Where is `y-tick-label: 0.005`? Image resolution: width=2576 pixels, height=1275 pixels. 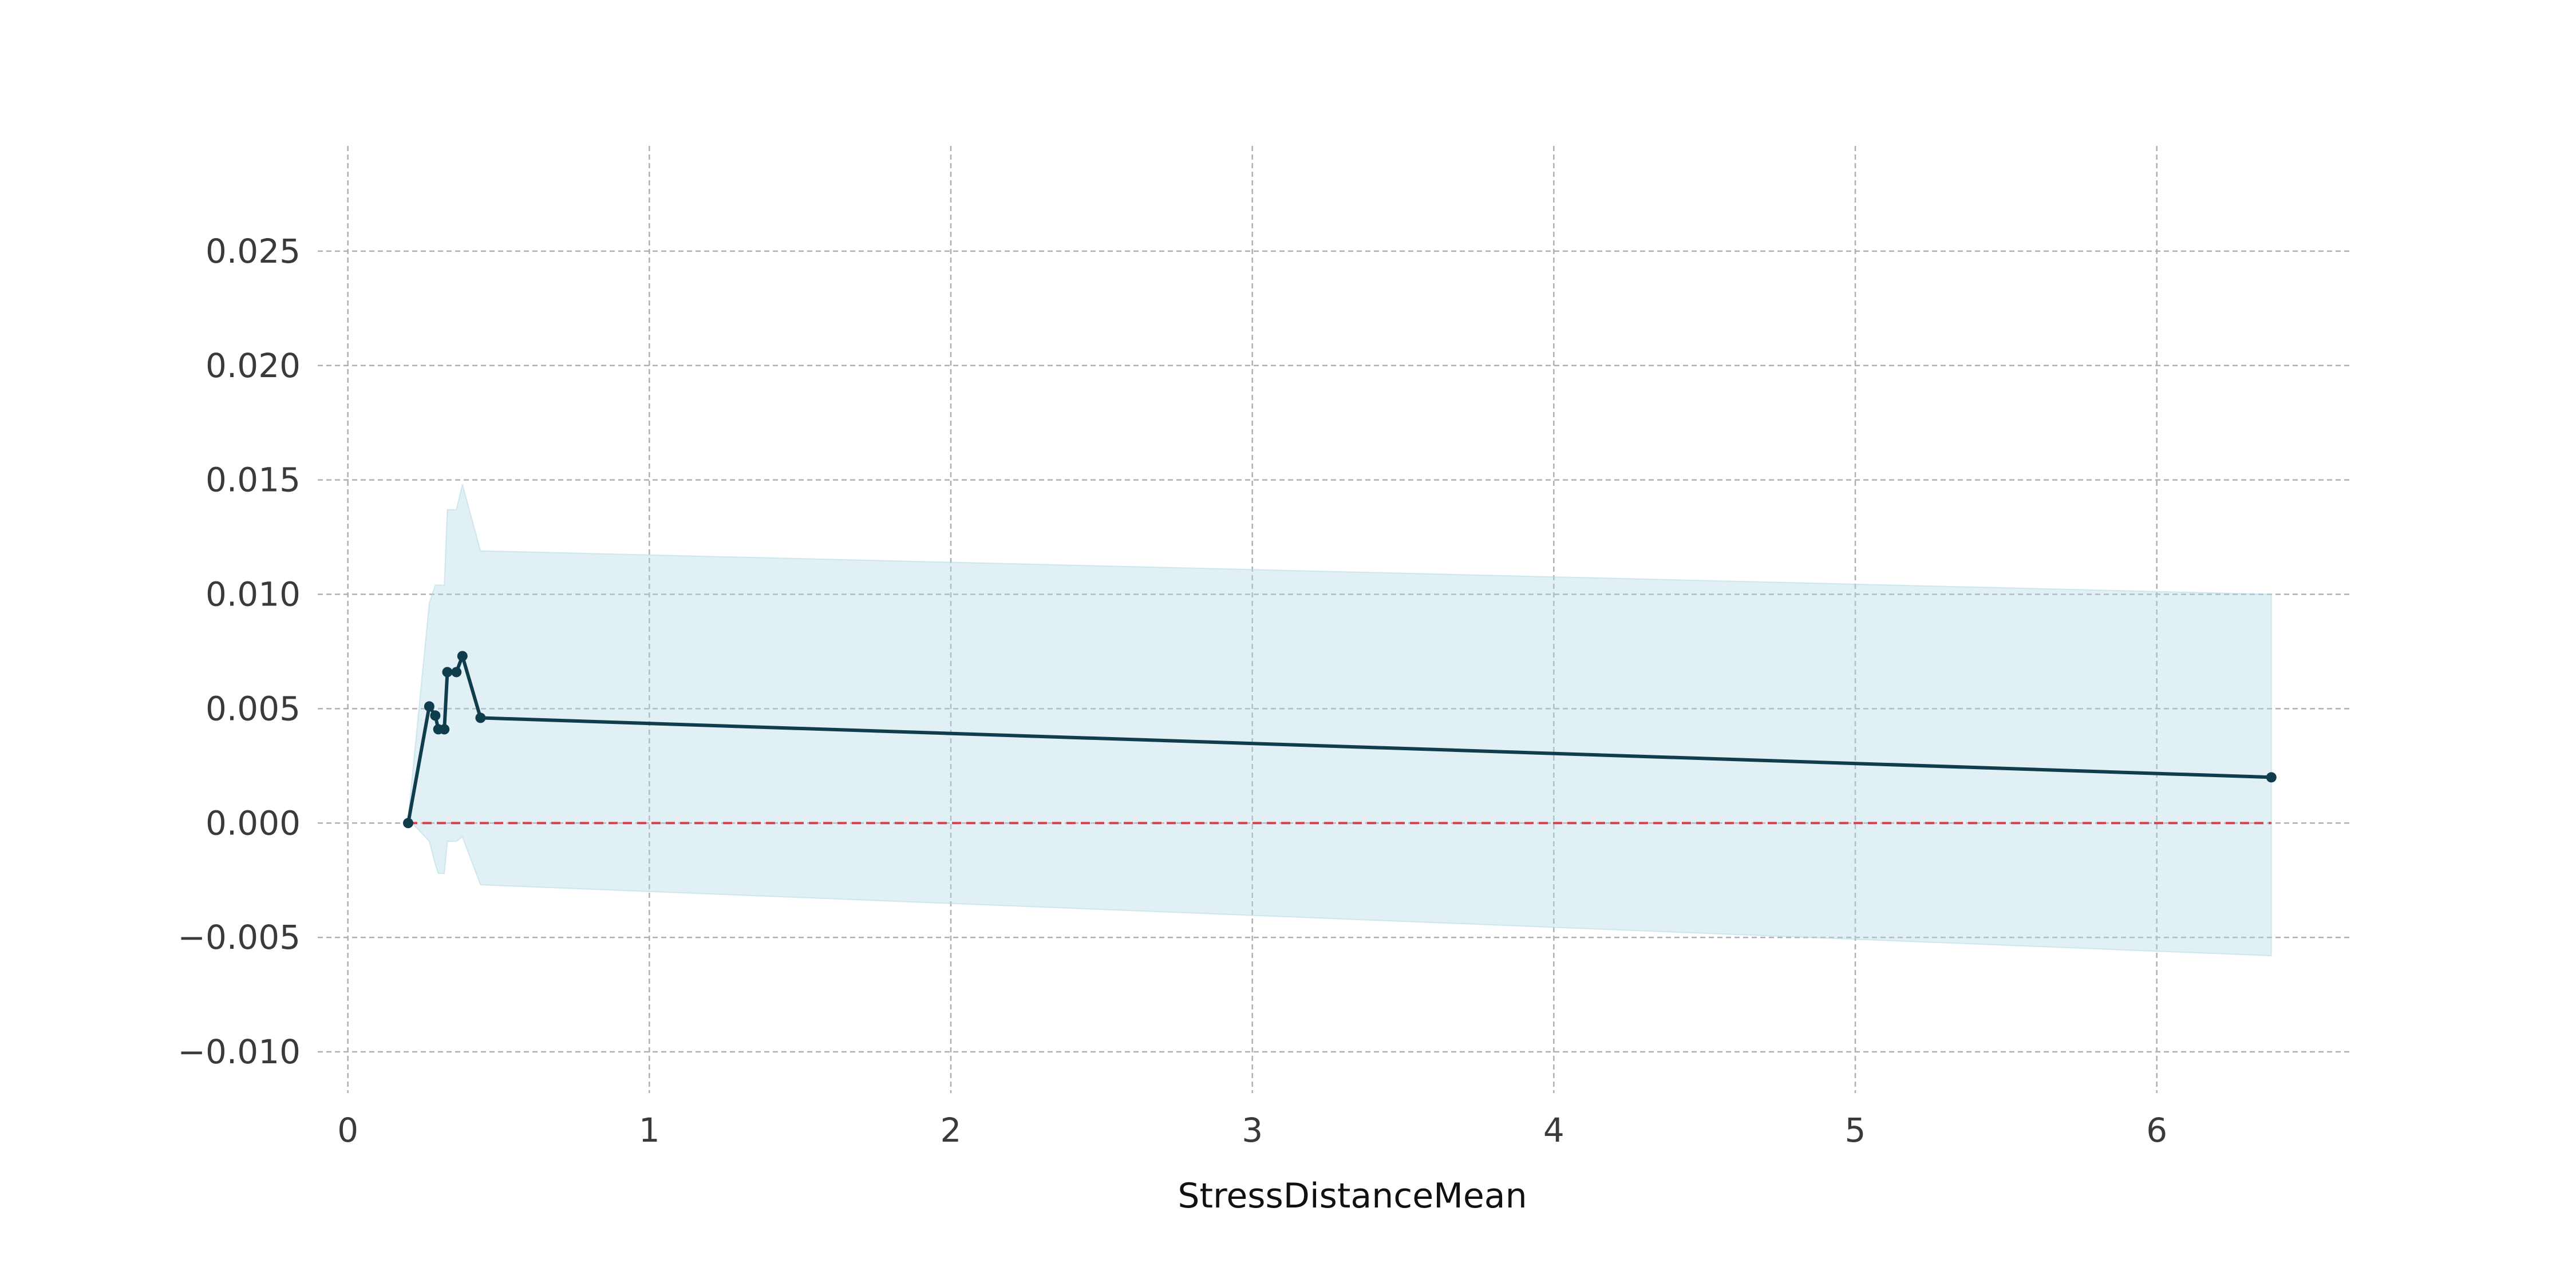
y-tick-label: 0.005 is located at coordinates (253, 709).